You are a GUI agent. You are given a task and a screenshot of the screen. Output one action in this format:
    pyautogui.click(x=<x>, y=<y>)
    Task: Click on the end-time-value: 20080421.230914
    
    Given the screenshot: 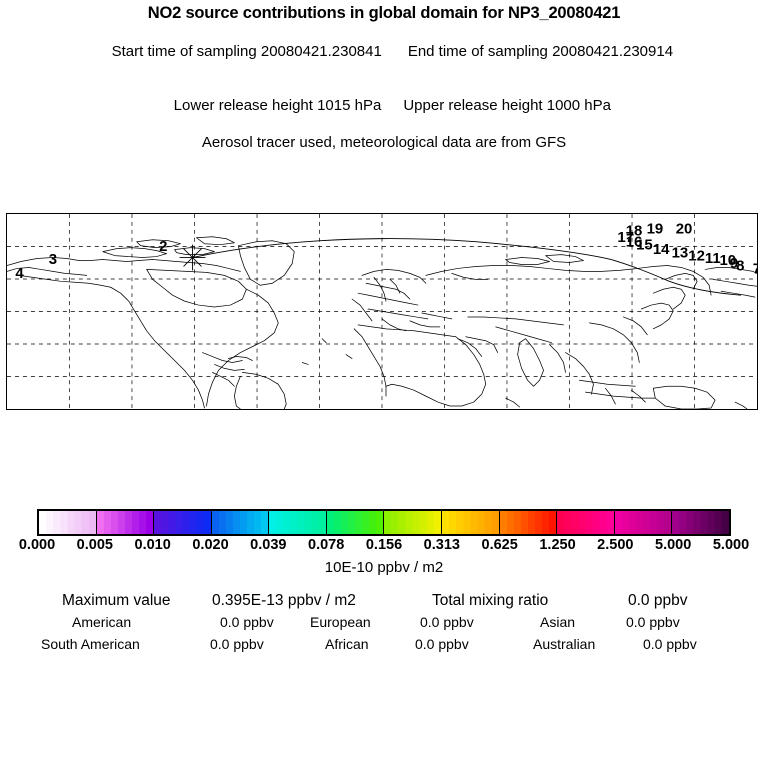 What is the action you would take?
    pyautogui.click(x=613, y=51)
    